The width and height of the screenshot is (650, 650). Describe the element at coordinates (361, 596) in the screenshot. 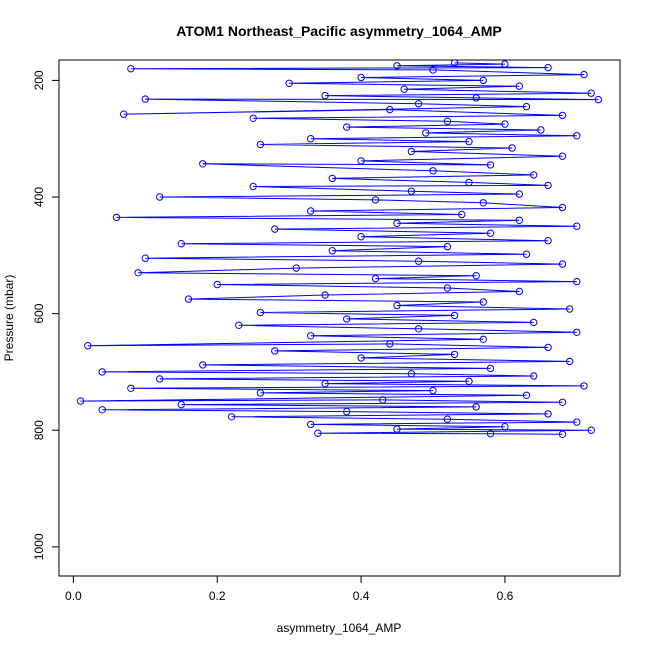

I see `x-tick-label: 0.4` at that location.